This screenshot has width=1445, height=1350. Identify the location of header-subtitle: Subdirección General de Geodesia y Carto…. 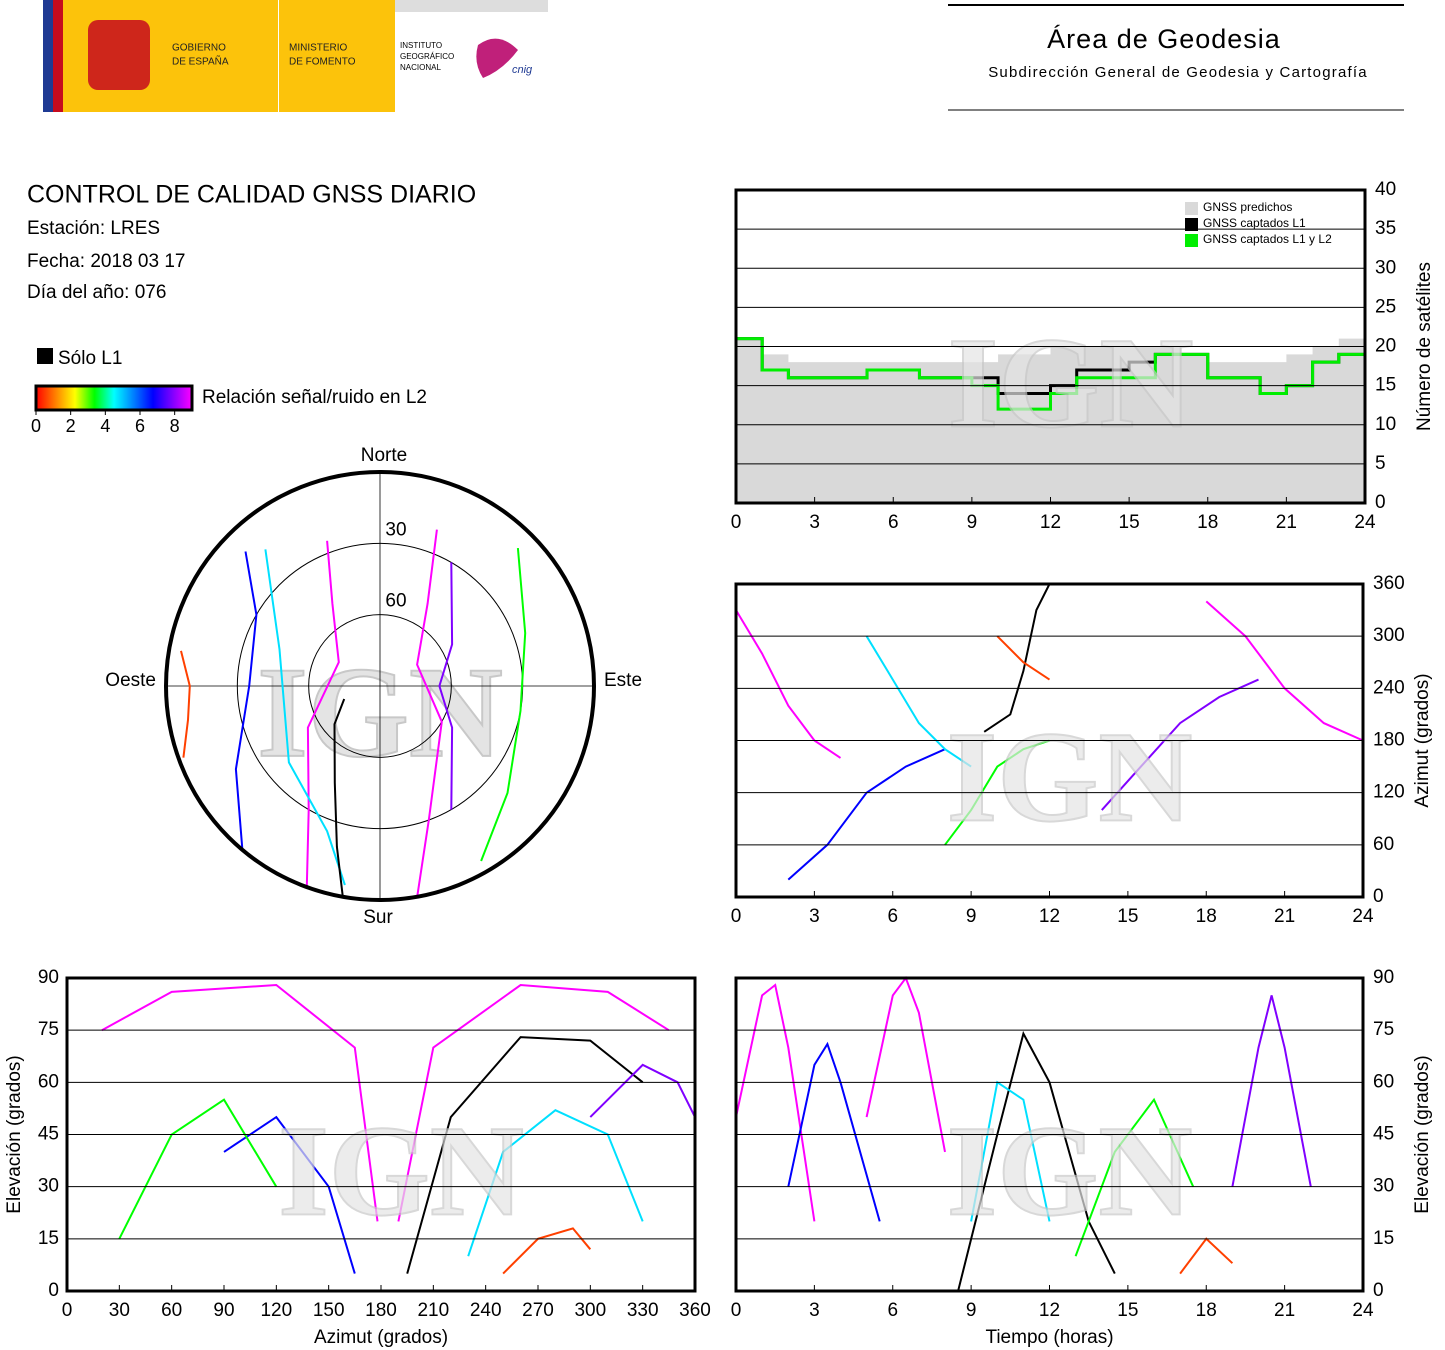
(1178, 72).